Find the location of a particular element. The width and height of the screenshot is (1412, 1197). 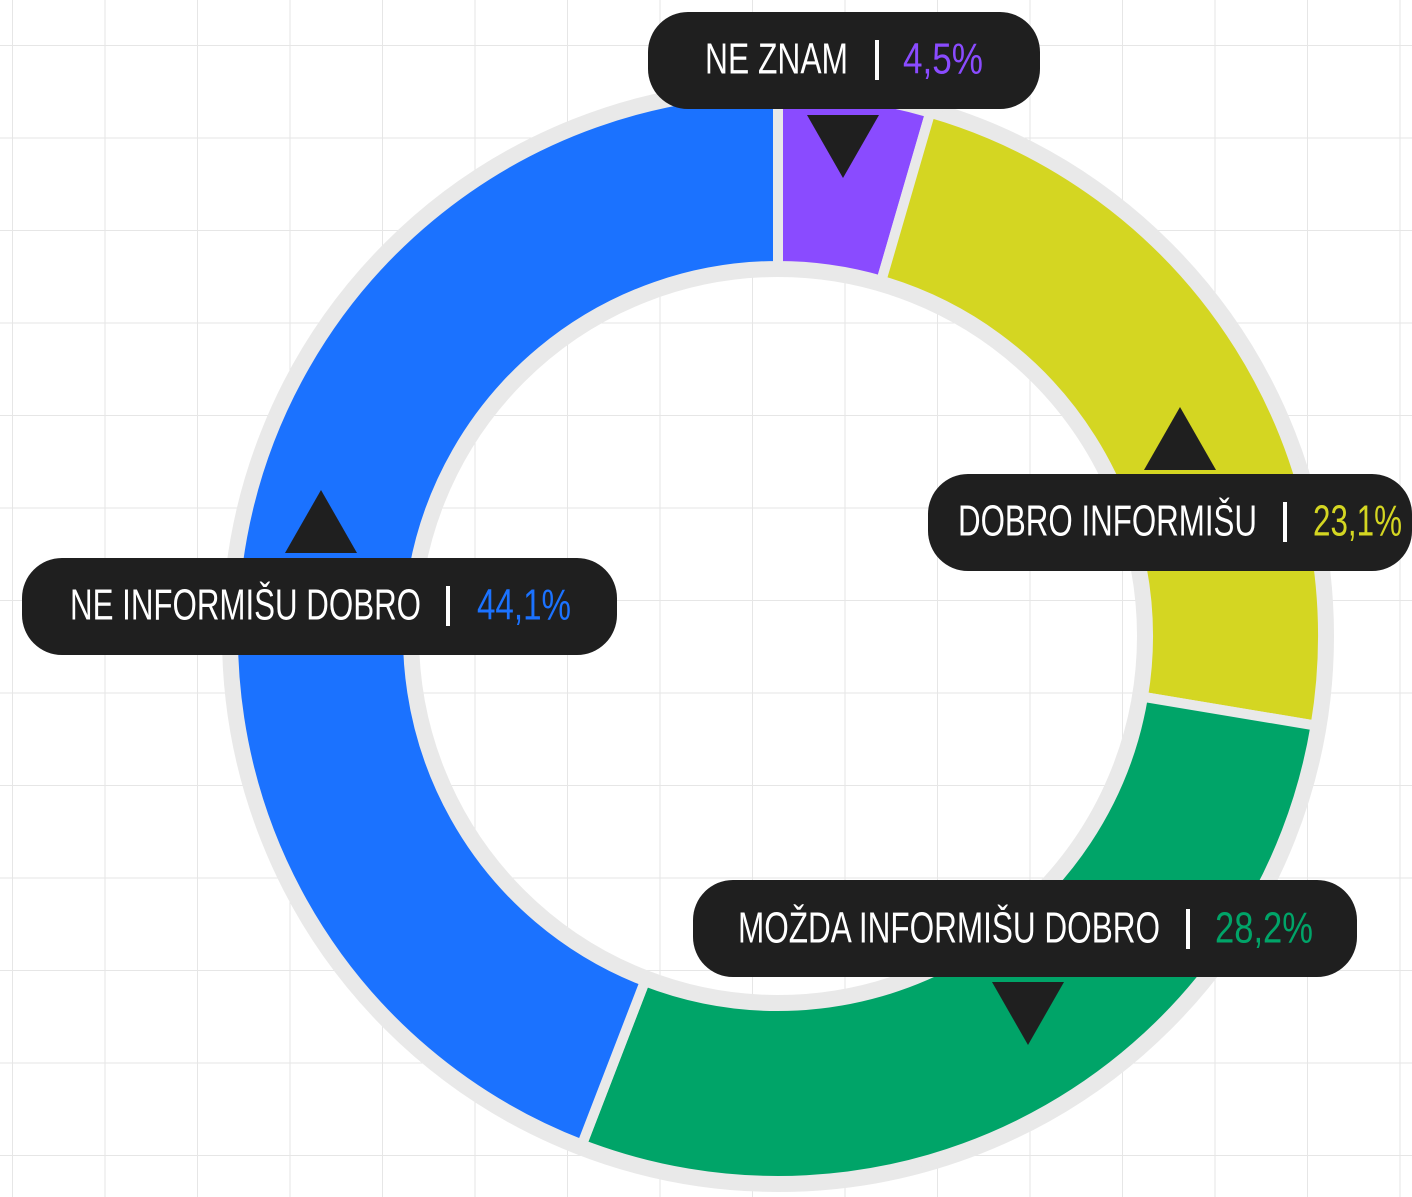

category-label: NE INFORMIŠU DOBRO is located at coordinates (245, 605).